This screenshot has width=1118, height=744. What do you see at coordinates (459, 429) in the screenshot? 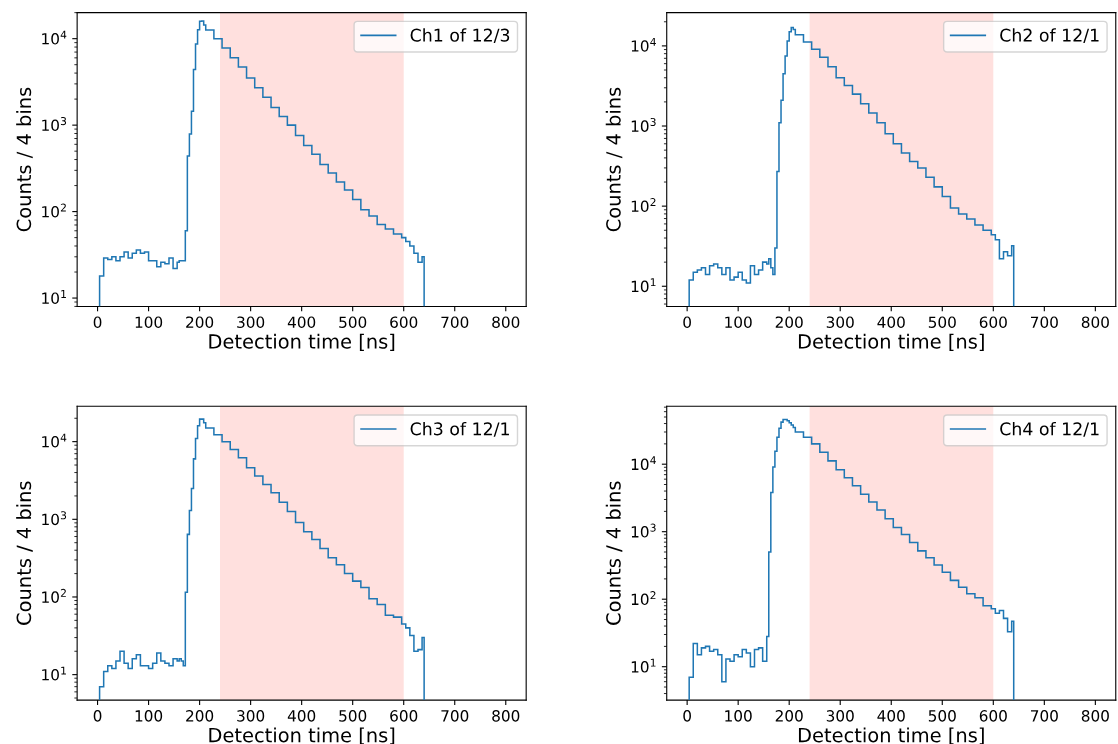
I see `legend-label: Ch3 of 12/1` at bounding box center [459, 429].